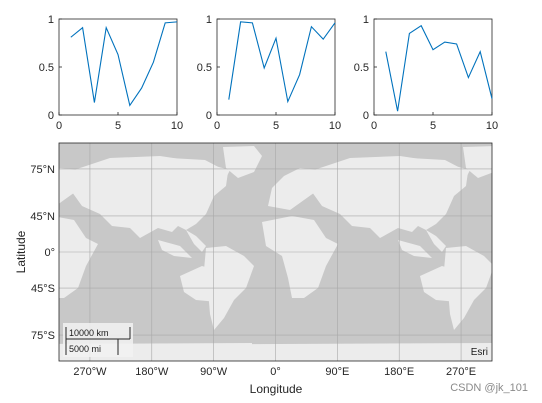  Describe the element at coordinates (479, 352) in the screenshot. I see `map-attribution: Esri` at that location.